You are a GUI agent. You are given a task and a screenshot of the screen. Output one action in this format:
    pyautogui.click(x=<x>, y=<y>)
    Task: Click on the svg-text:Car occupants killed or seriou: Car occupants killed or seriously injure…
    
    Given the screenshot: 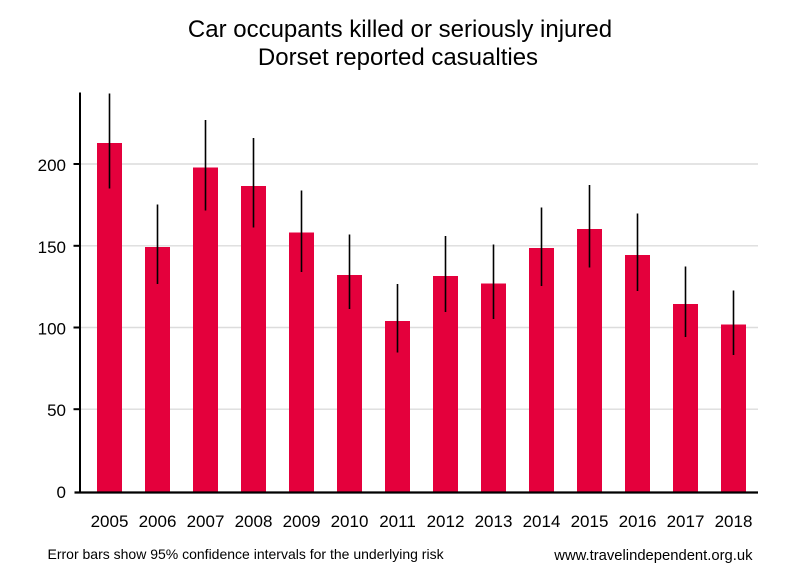 What is the action you would take?
    pyautogui.click(x=400, y=29)
    